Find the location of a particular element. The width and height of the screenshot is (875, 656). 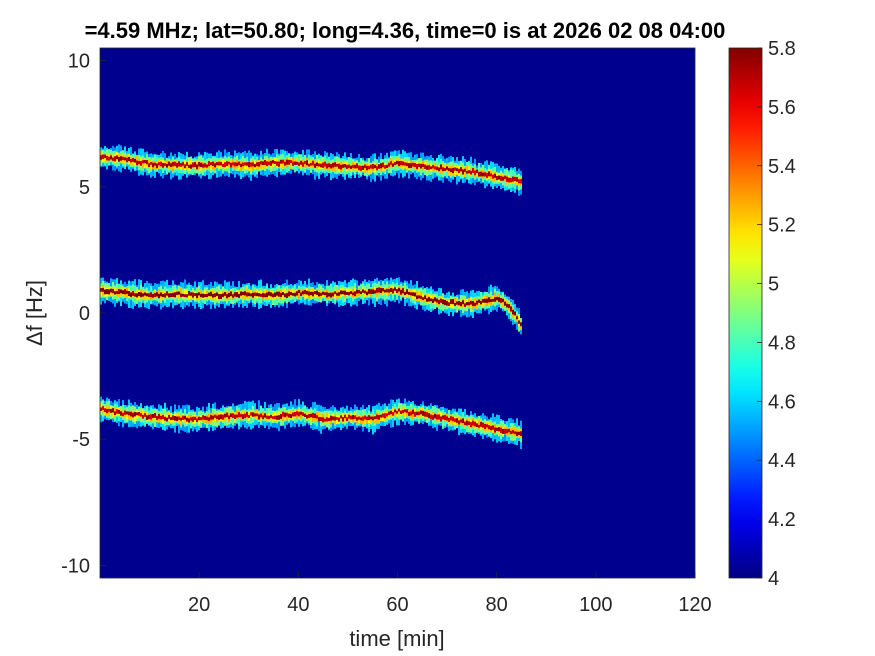

colorbar-ticks: 4 4.2 4.4 4.6 4.8 5 5.2 5.4 5.6 5.8 is located at coordinates (776, 314).